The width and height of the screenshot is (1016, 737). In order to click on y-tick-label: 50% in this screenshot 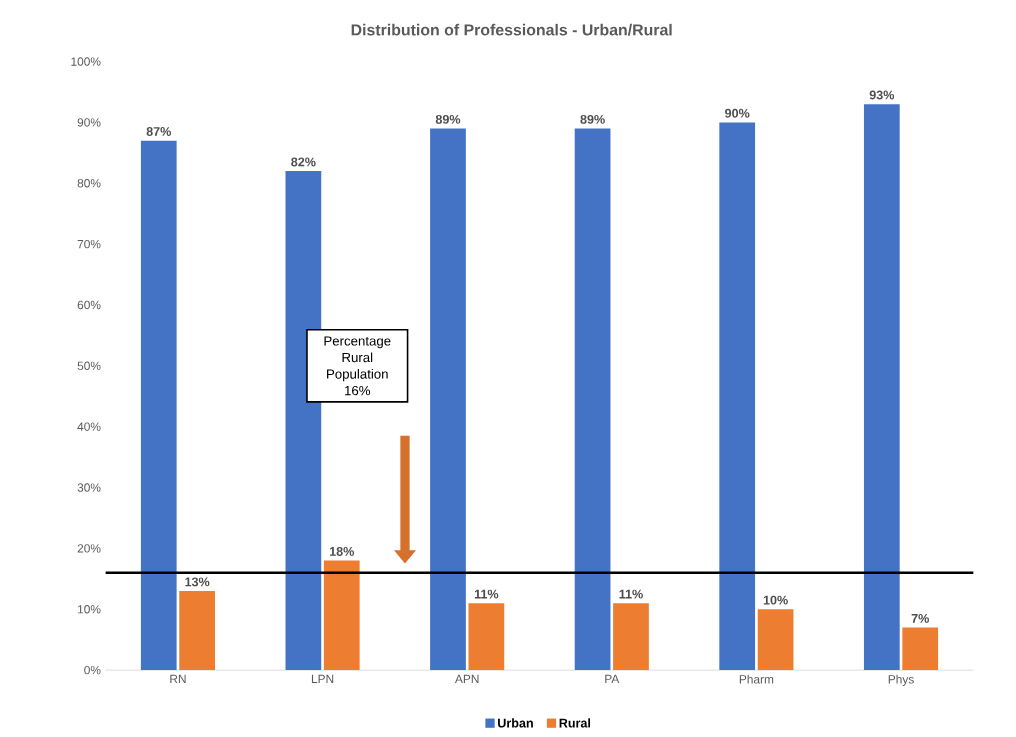, I will do `click(89, 366)`.